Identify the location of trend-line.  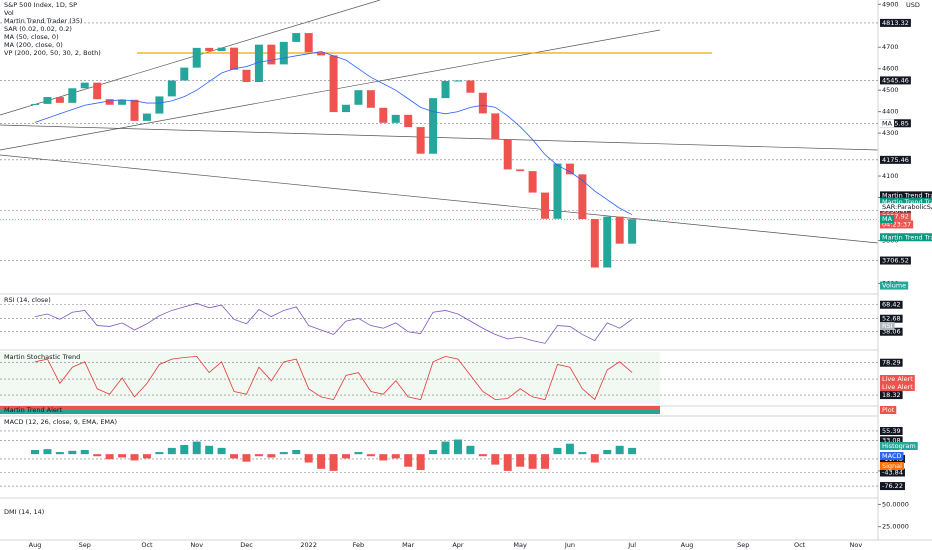
(439, 137).